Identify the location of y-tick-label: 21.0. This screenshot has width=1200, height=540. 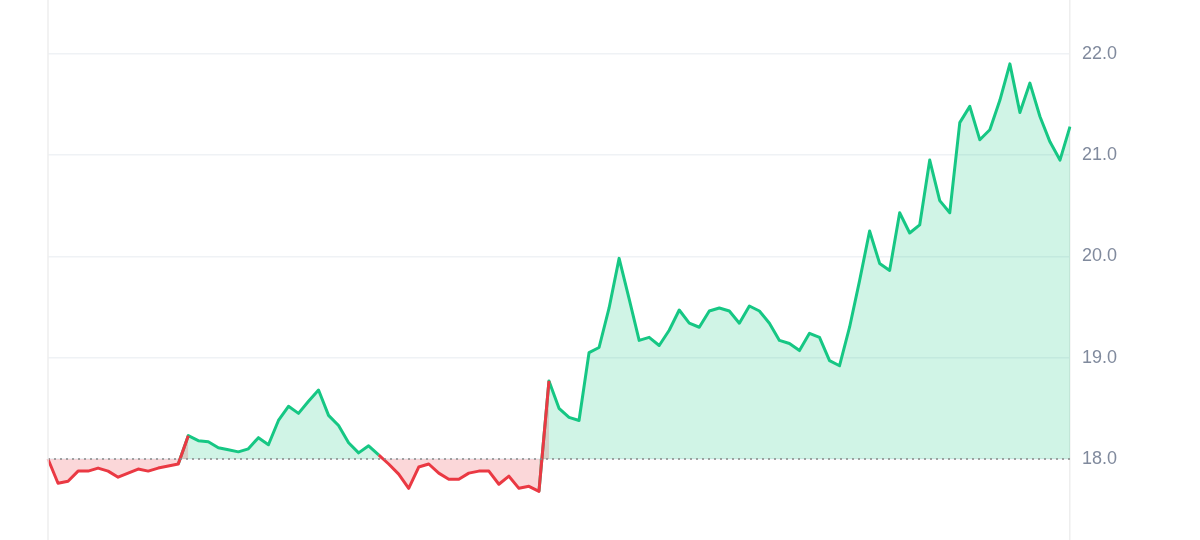
(1100, 153).